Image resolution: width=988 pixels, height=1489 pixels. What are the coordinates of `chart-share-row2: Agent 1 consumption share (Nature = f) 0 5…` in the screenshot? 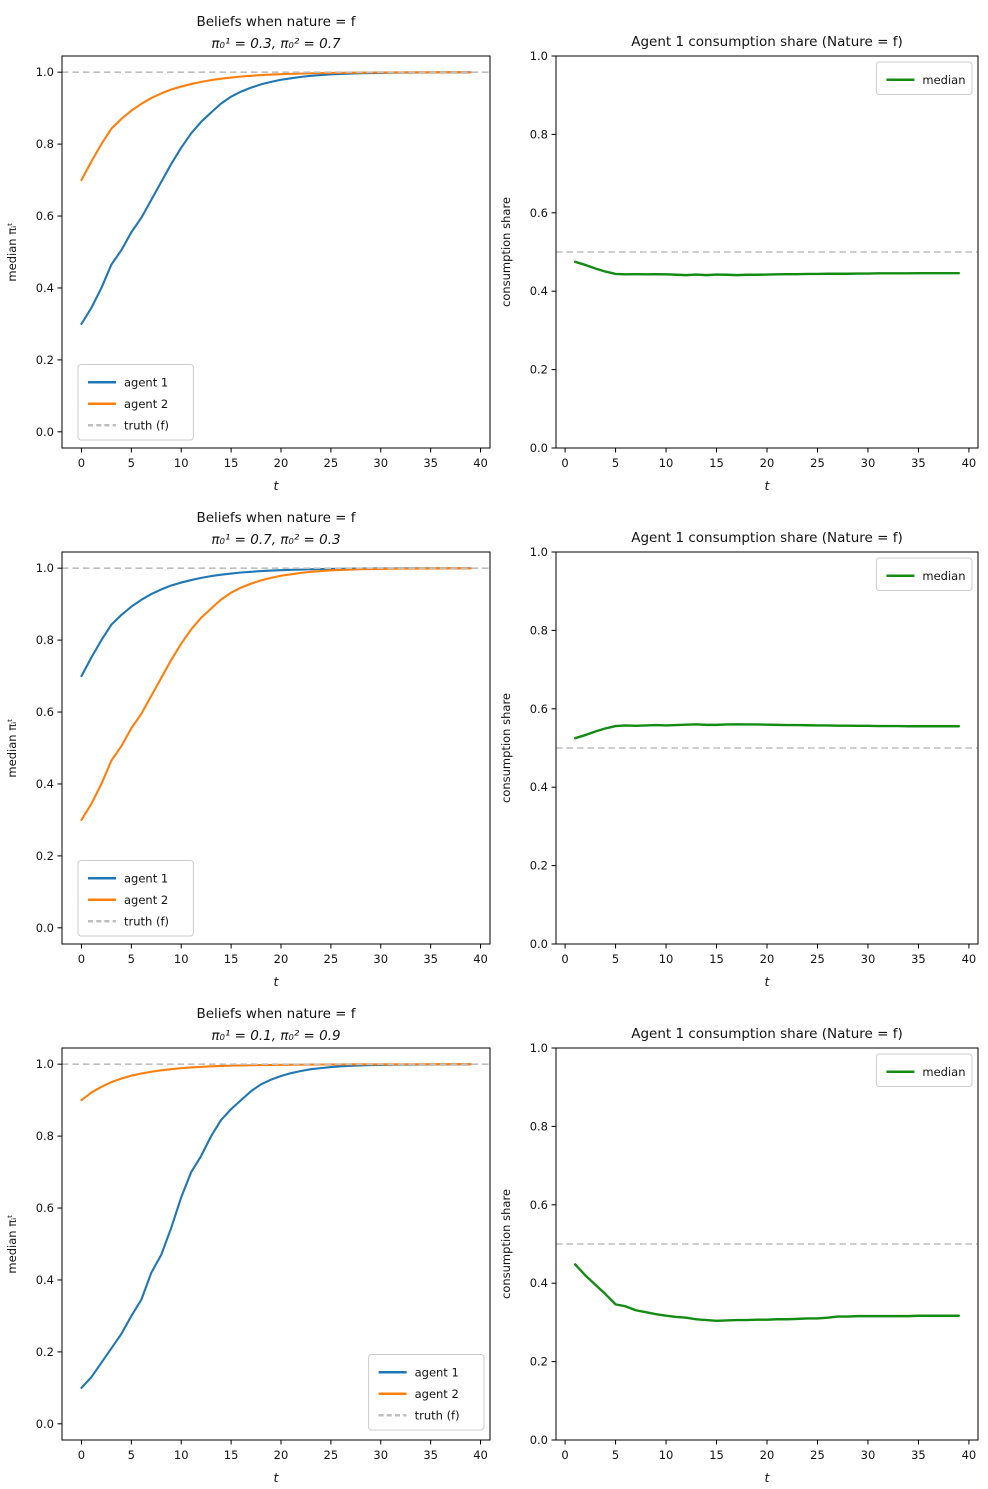 It's located at (739, 759).